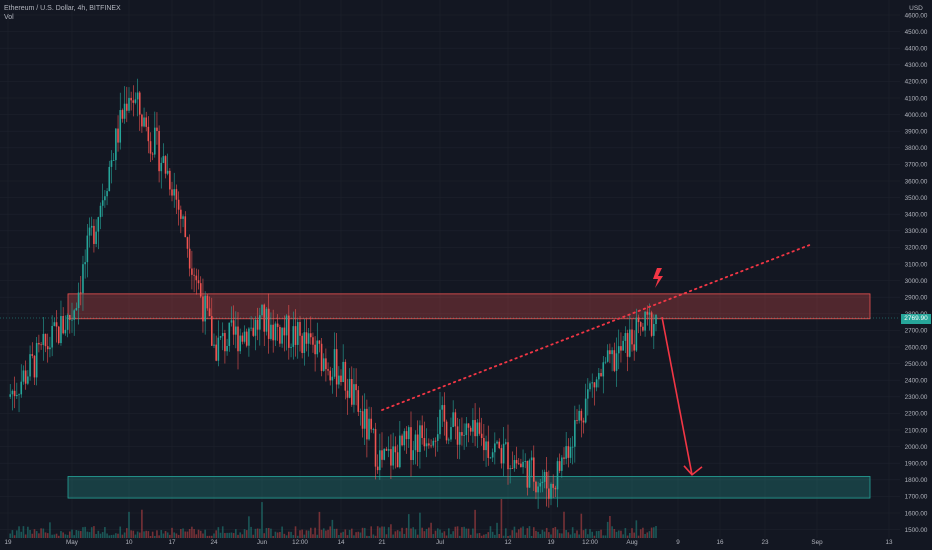 The width and height of the screenshot is (932, 550). I want to click on price-tick-label: 1900.00, so click(916, 464).